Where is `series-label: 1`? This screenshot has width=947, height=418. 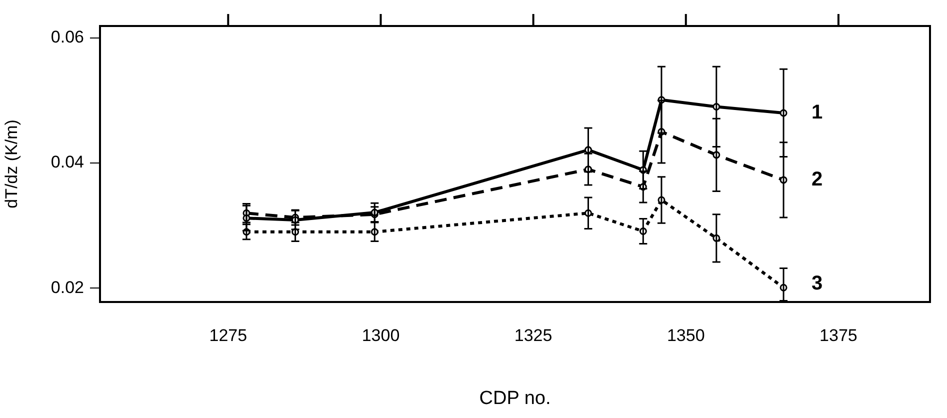
series-label: 1 is located at coordinates (817, 113).